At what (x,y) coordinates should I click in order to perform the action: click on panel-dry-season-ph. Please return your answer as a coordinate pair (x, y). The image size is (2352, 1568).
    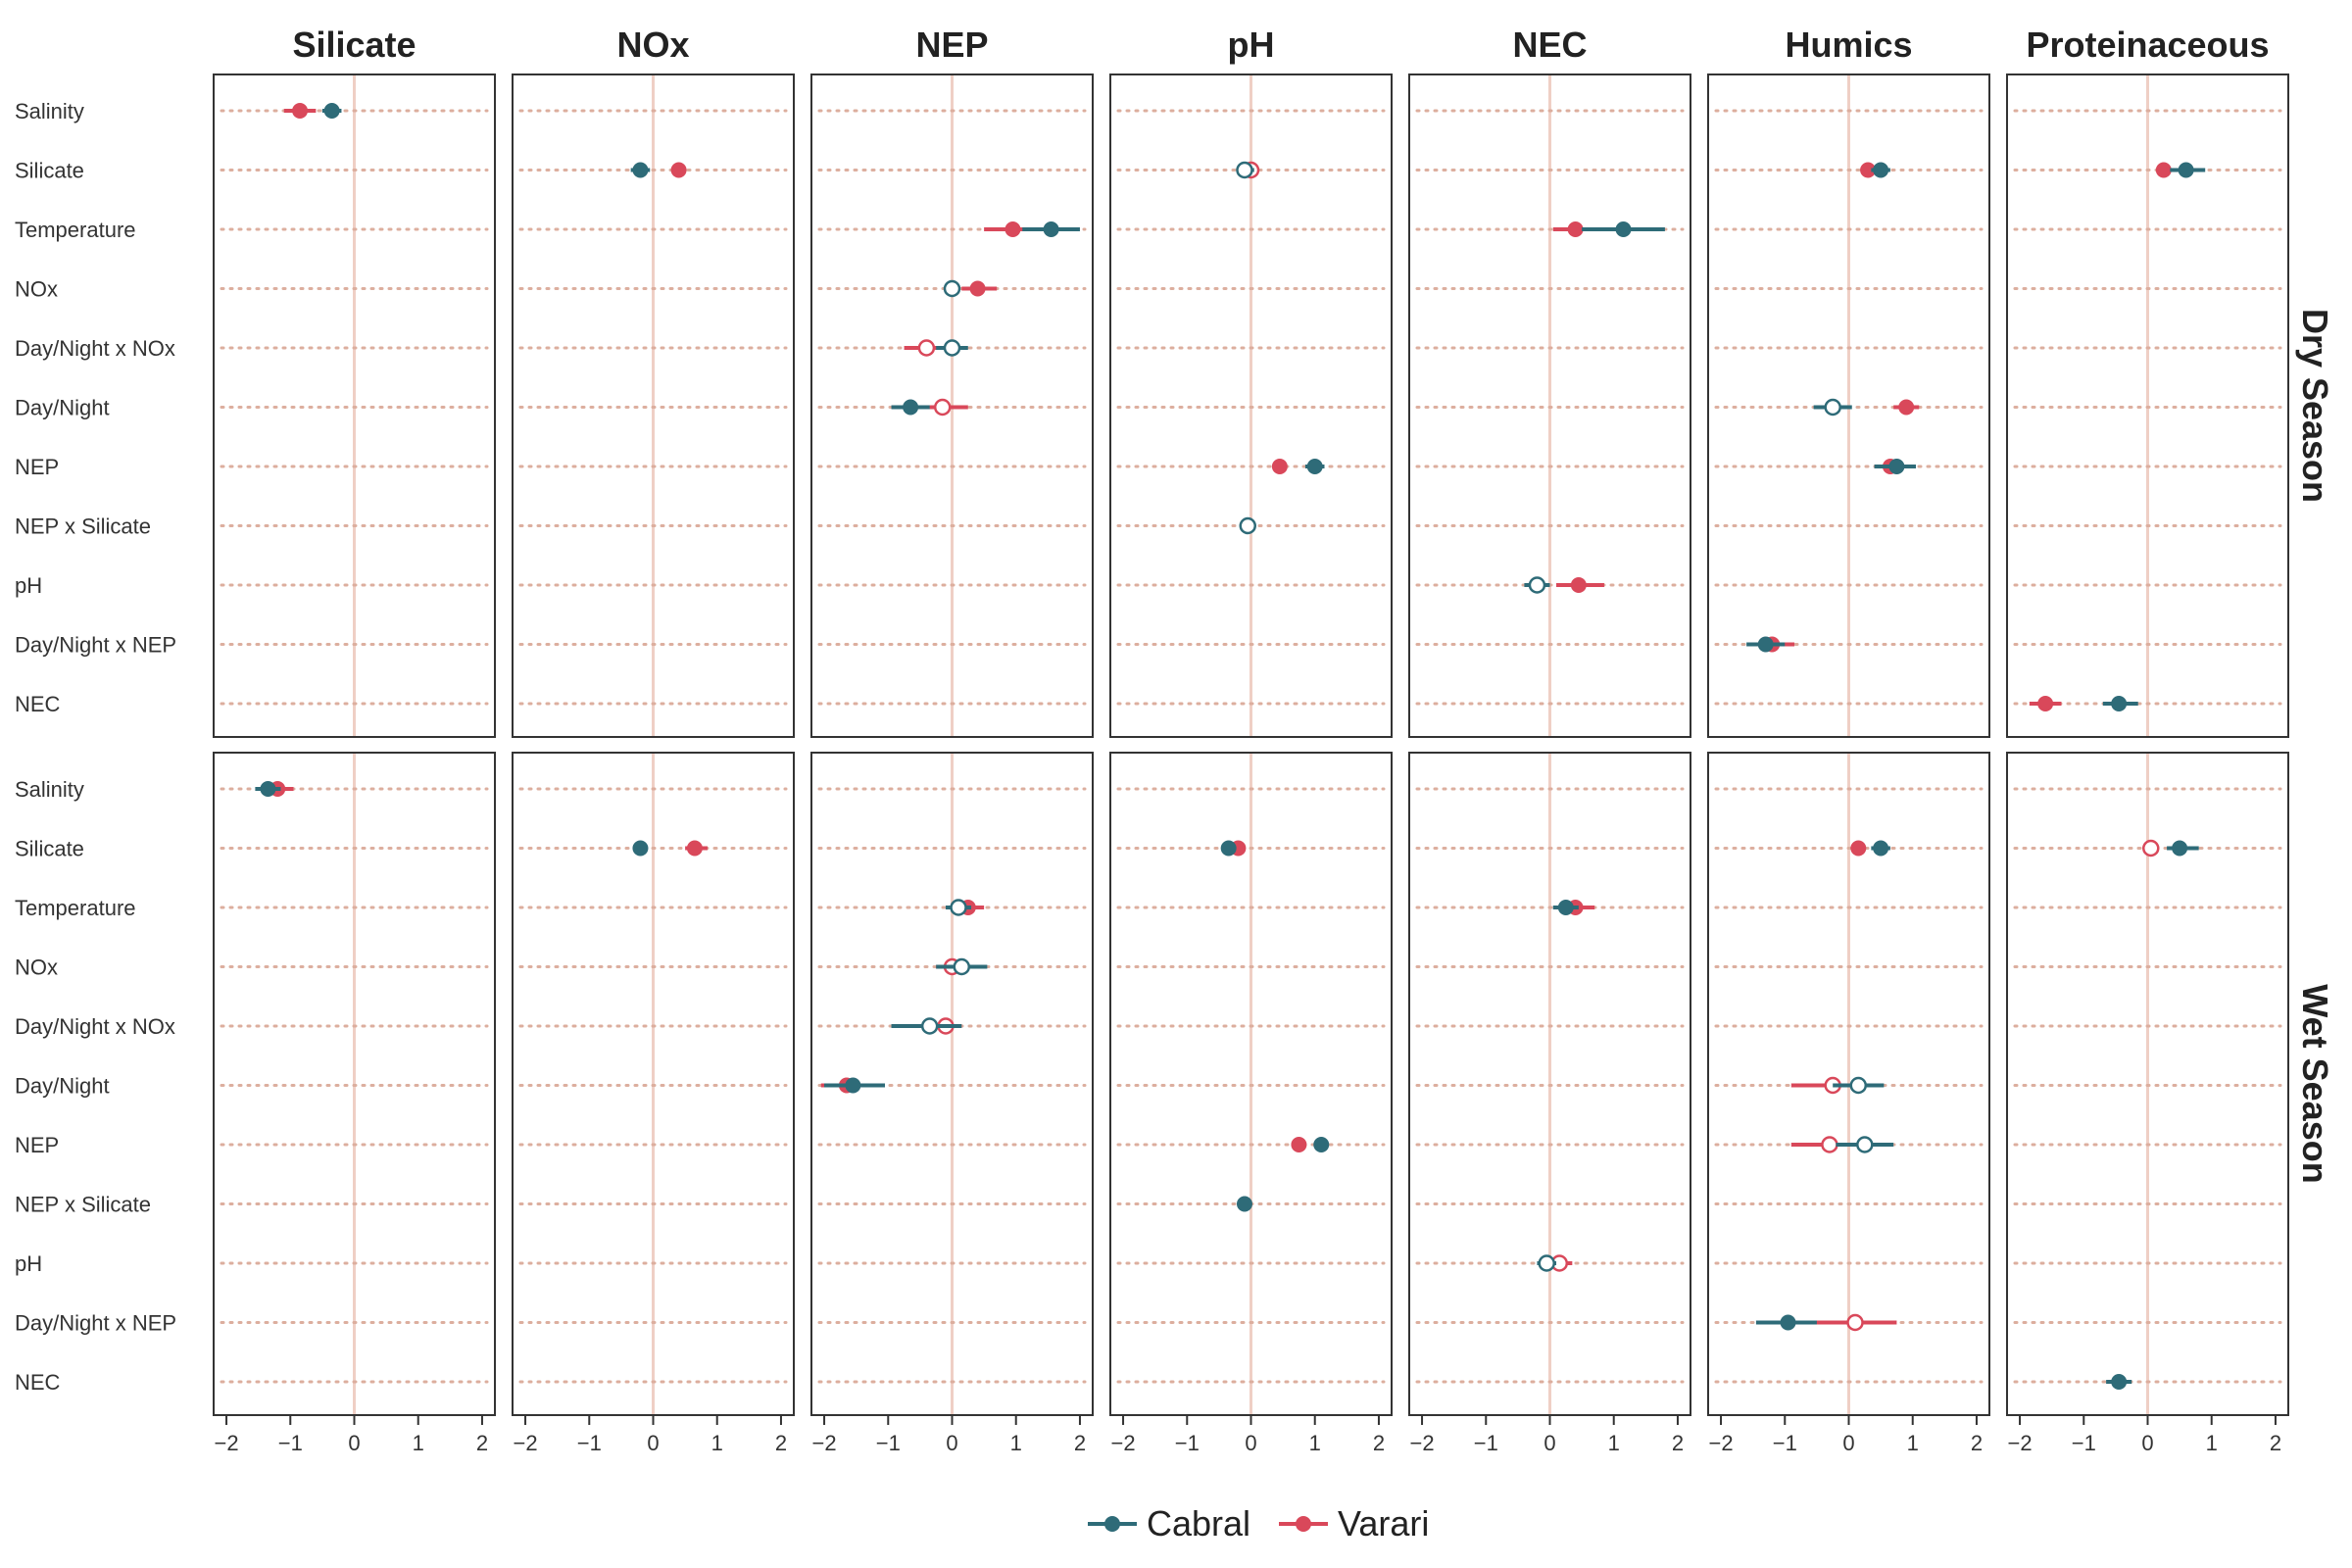
    Looking at the image, I should click on (1251, 406).